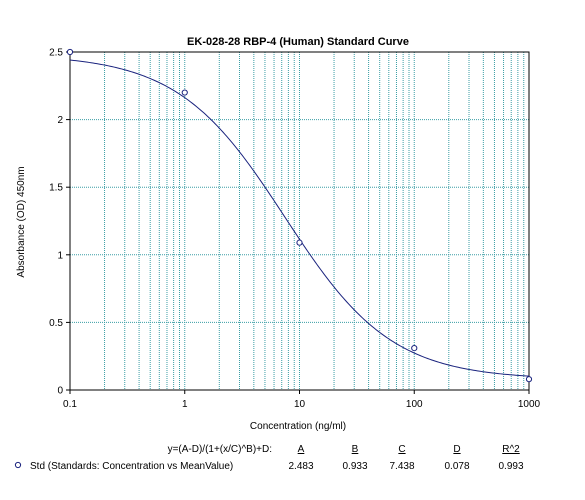  Describe the element at coordinates (354, 466) in the screenshot. I see `fit-param-value: 0.933` at that location.